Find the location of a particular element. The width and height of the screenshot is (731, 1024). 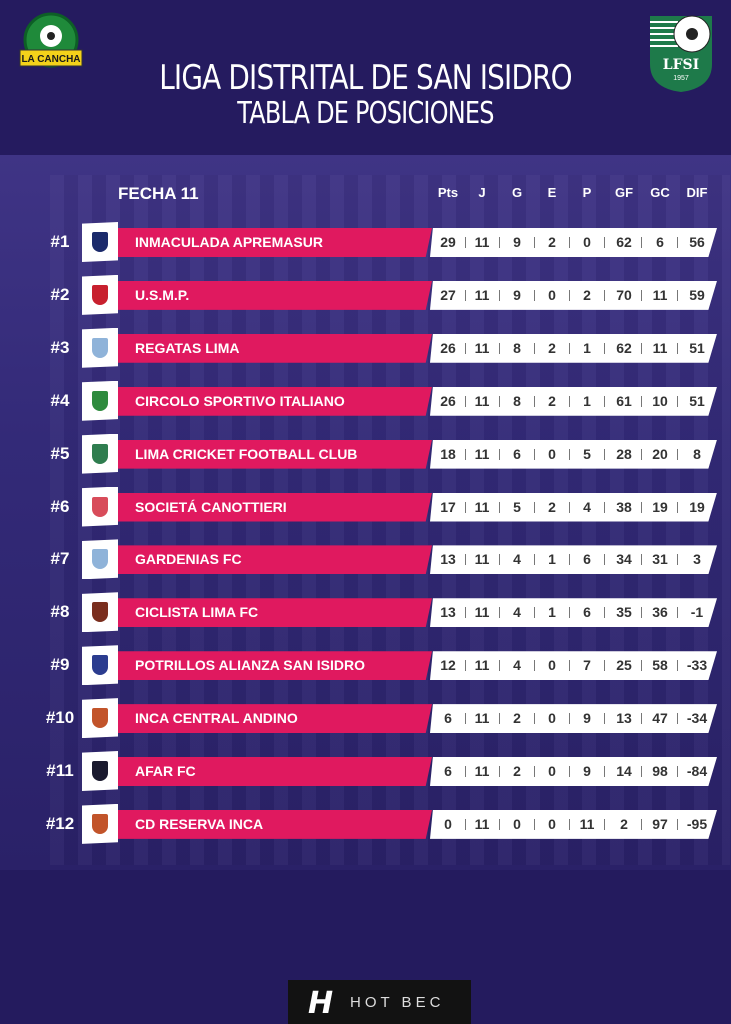

team-name: INCA CENTRAL ANDINO is located at coordinates (216, 718).